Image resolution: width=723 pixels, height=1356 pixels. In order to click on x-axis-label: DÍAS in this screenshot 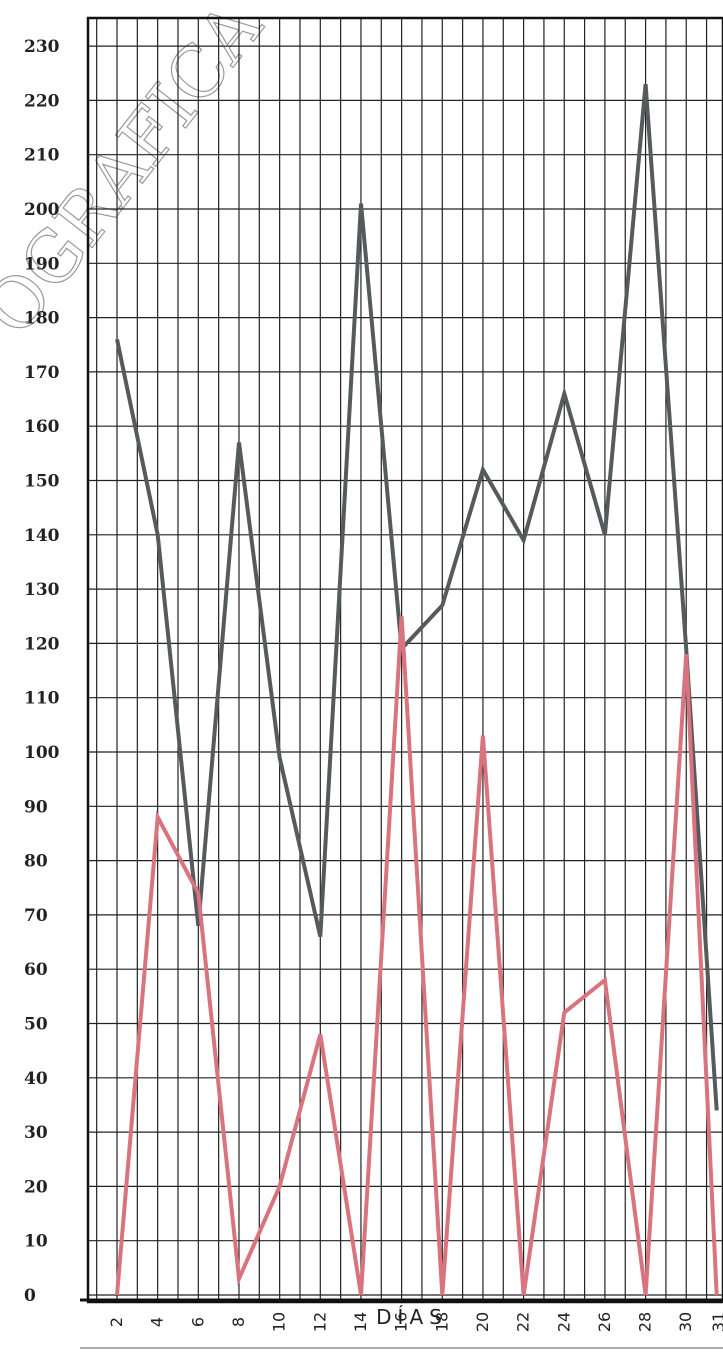, I will do `click(412, 1317)`.